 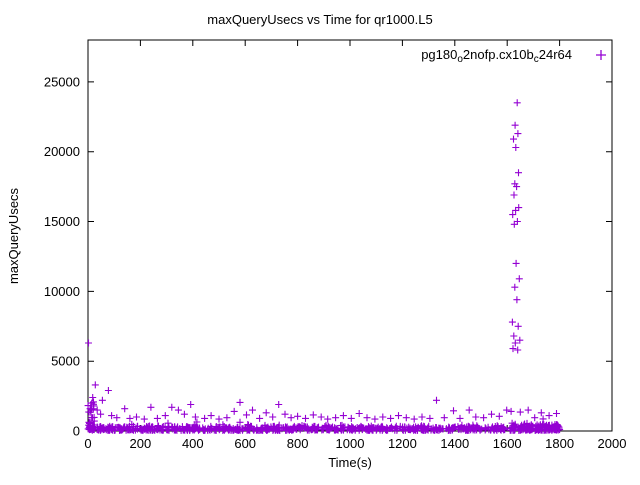 What do you see at coordinates (496, 56) in the screenshot?
I see `legend-label: pg180o2nofp.cx10bc24r64` at bounding box center [496, 56].